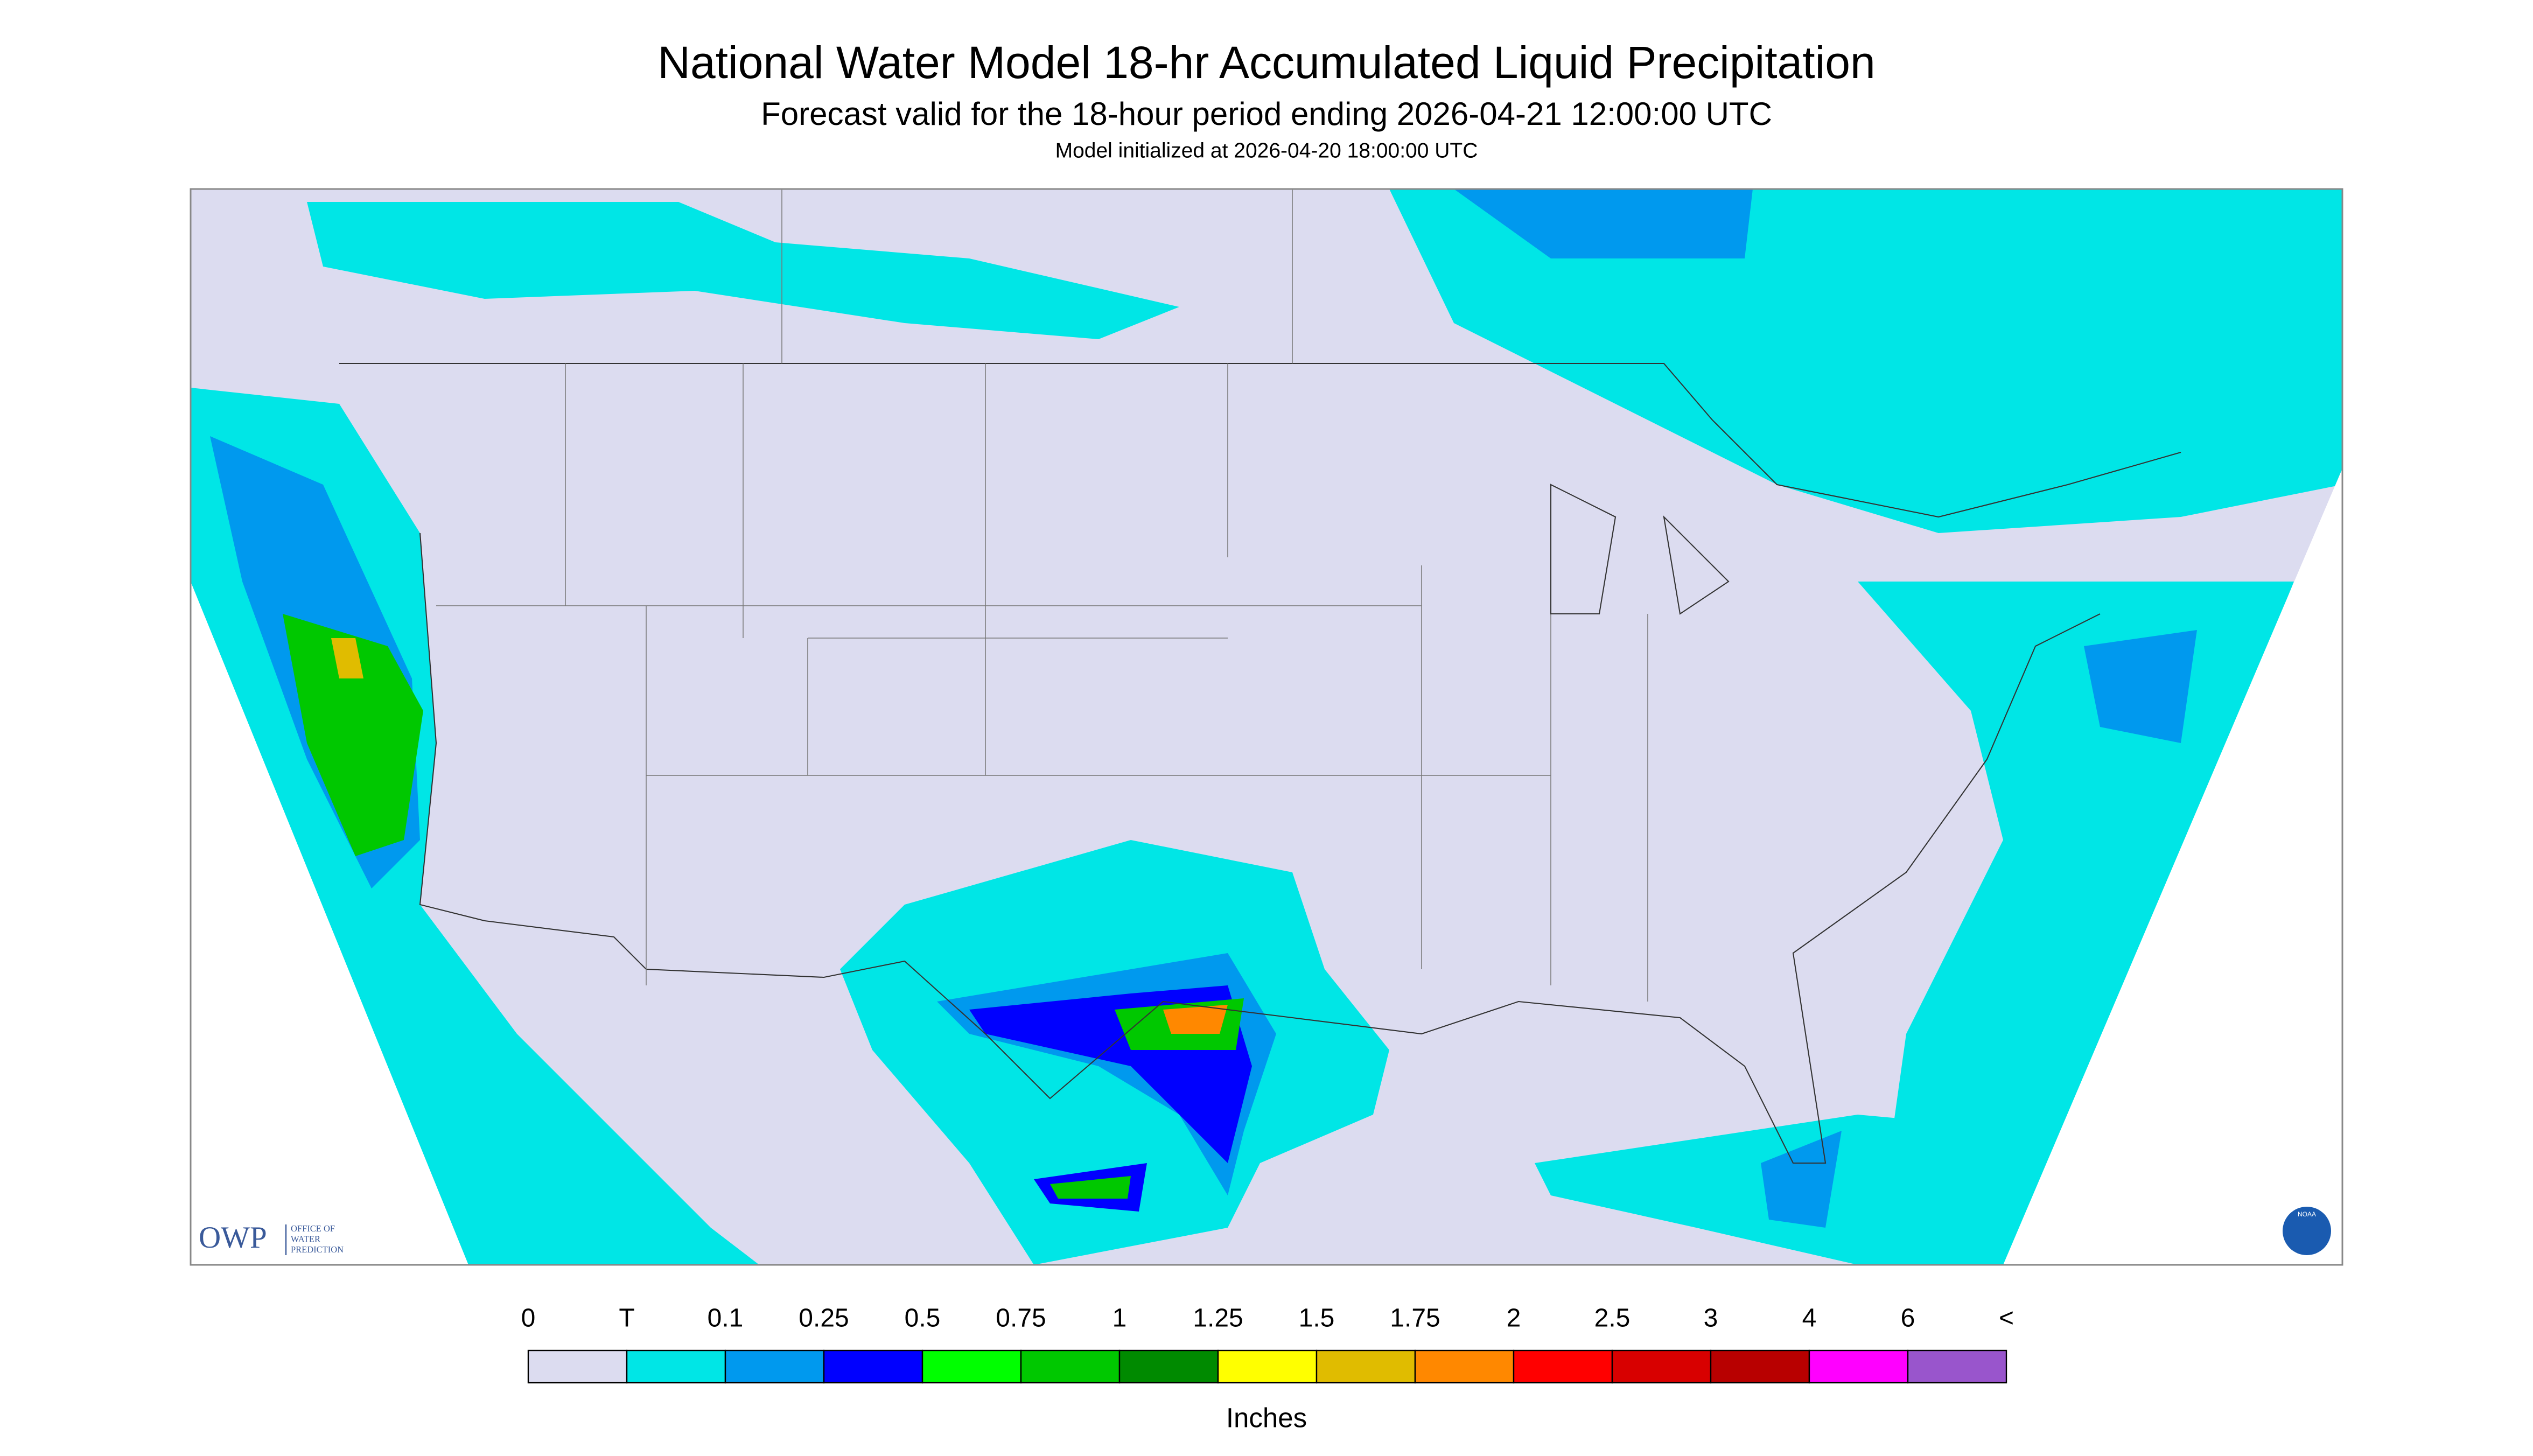 Image resolution: width=2533 pixels, height=1456 pixels. Describe the element at coordinates (1021, 1318) in the screenshot. I see `legend-label: 0.75` at that location.